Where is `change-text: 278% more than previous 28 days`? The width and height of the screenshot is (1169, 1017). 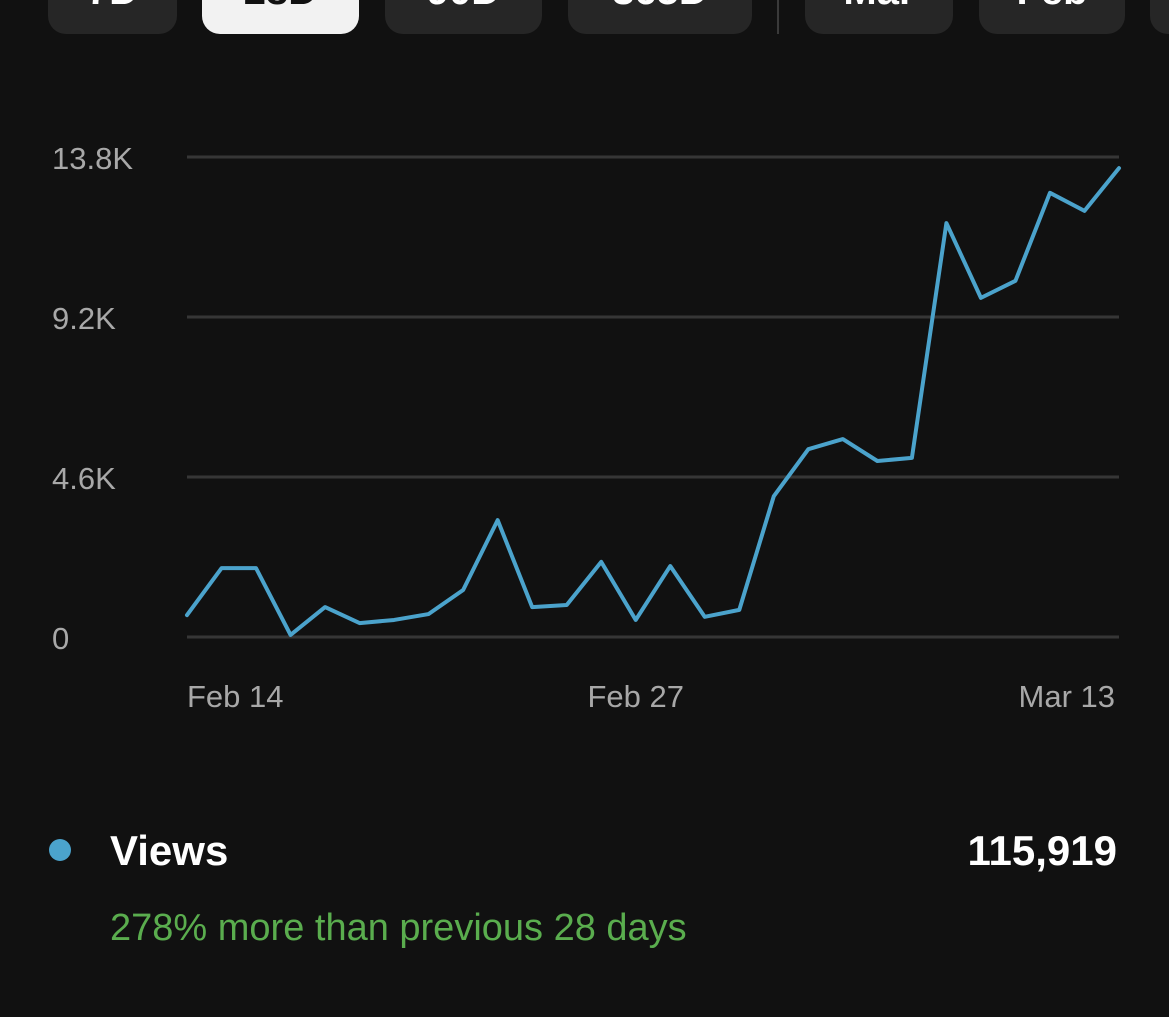 change-text: 278% more than previous 28 days is located at coordinates (398, 928).